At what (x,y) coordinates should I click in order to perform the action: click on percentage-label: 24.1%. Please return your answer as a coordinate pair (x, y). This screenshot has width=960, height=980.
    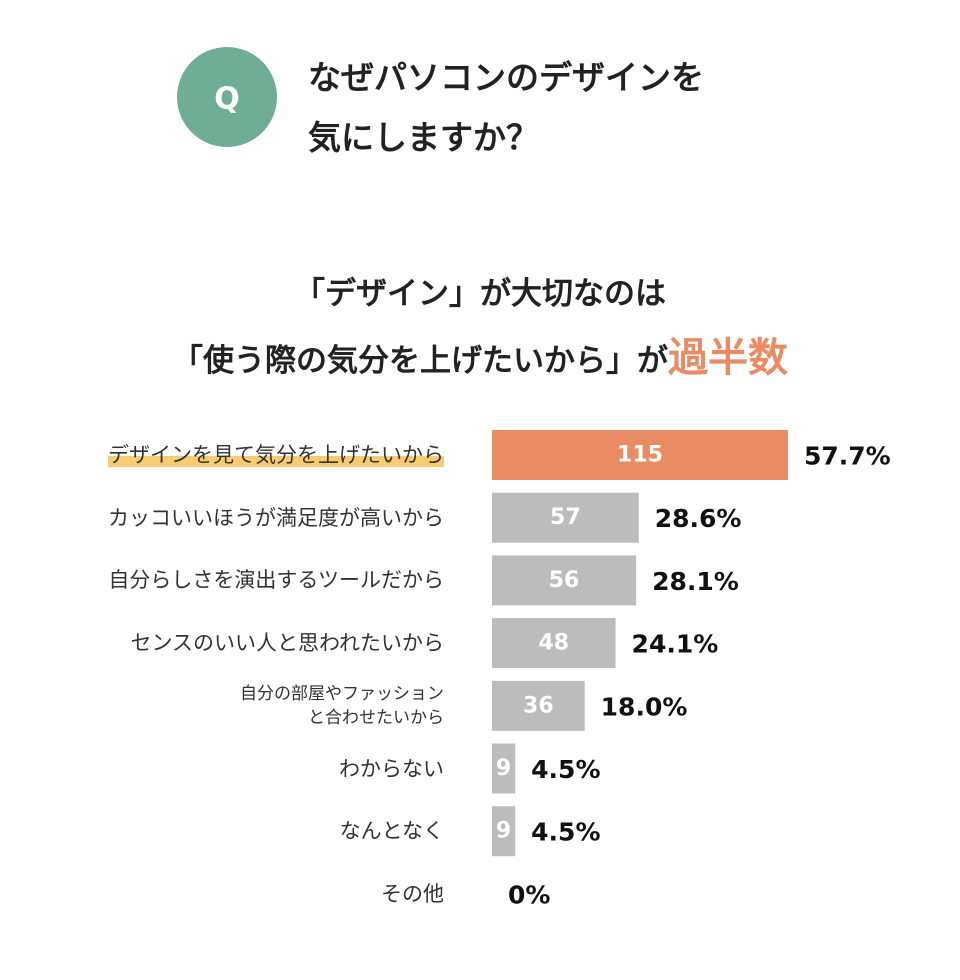
    Looking at the image, I should click on (675, 644).